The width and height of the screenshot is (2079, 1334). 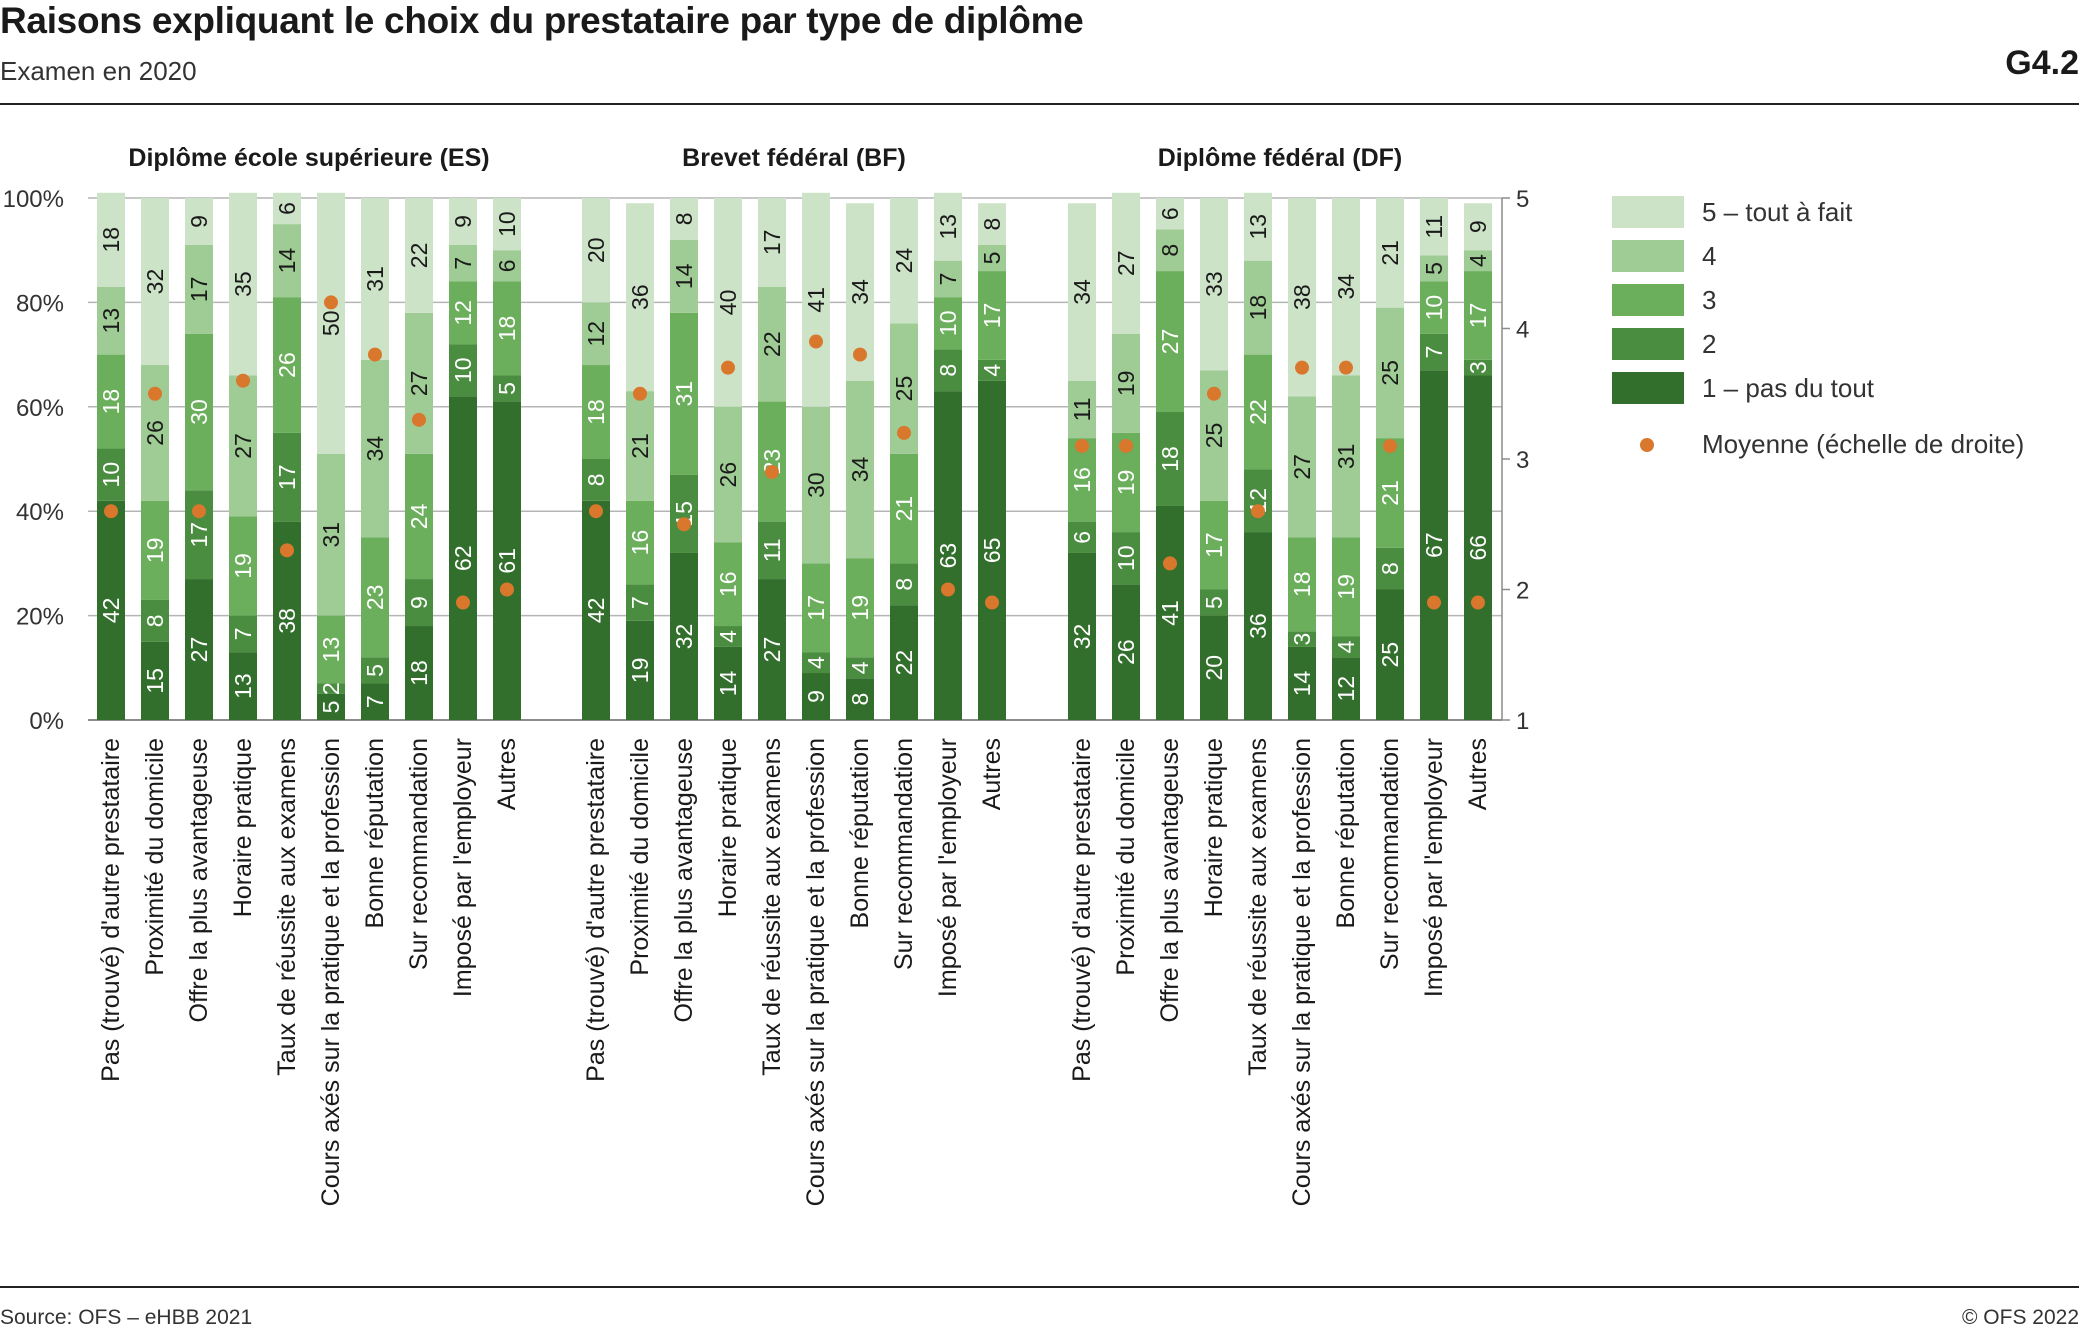 What do you see at coordinates (1709, 256) in the screenshot?
I see `legend-label-4: 4` at bounding box center [1709, 256].